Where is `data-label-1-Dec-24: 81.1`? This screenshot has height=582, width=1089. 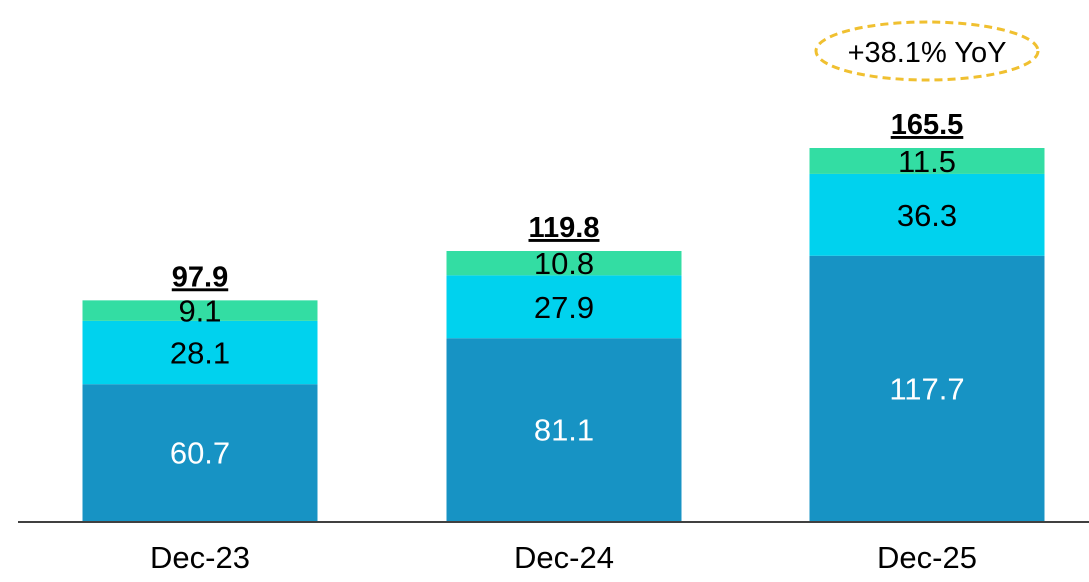 data-label-1-Dec-24: 81.1 is located at coordinates (564, 430).